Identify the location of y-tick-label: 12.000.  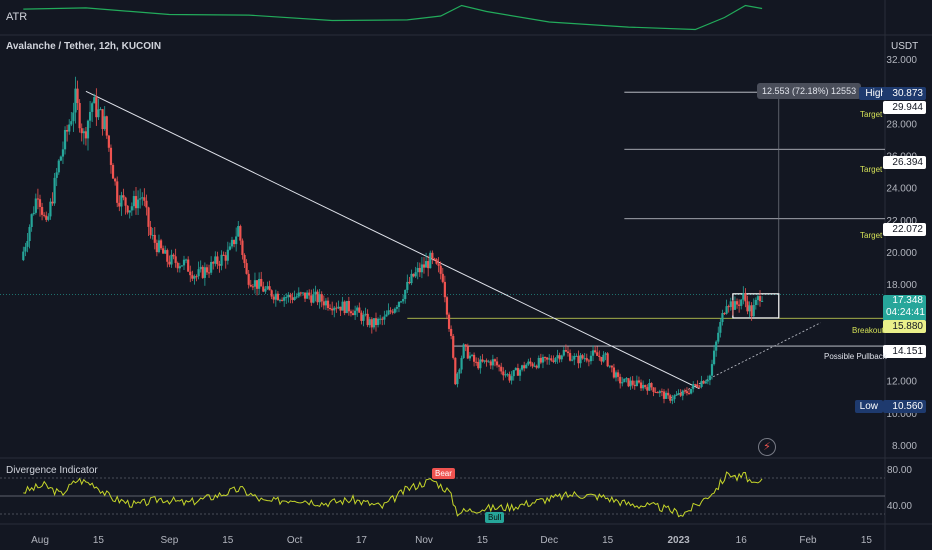
(901, 382).